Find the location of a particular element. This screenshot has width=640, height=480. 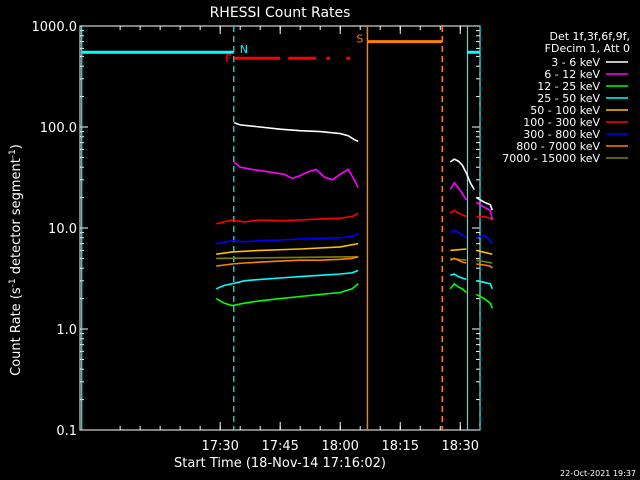

y-axis-label-tail: detector segment is located at coordinates (16, 218).